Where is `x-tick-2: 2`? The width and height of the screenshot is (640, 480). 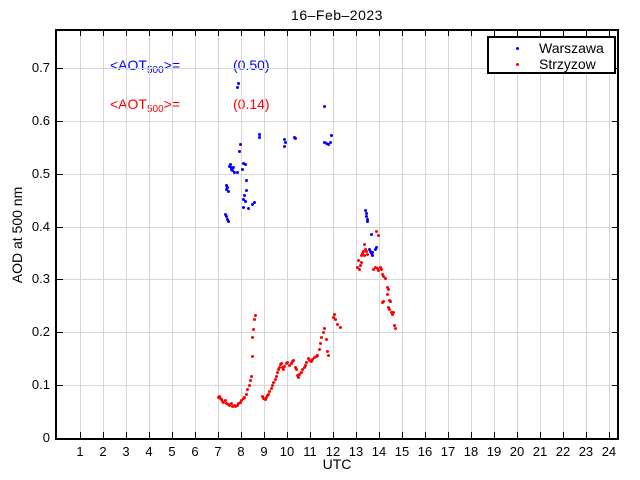 x-tick-2: 2 is located at coordinates (103, 451).